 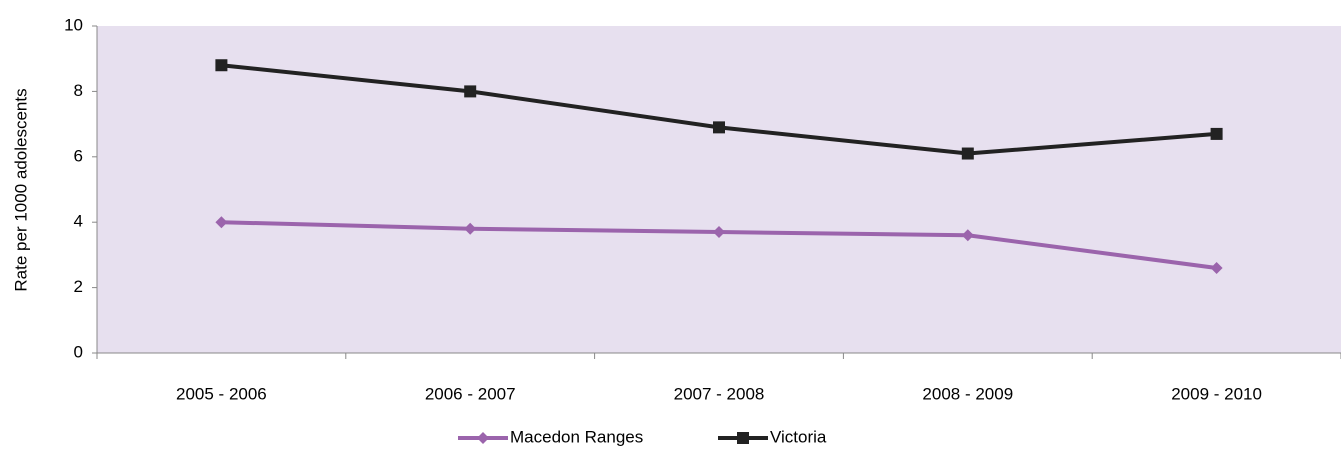 What do you see at coordinates (967, 393) in the screenshot?
I see `x-tick-label: 2008 - 2009` at bounding box center [967, 393].